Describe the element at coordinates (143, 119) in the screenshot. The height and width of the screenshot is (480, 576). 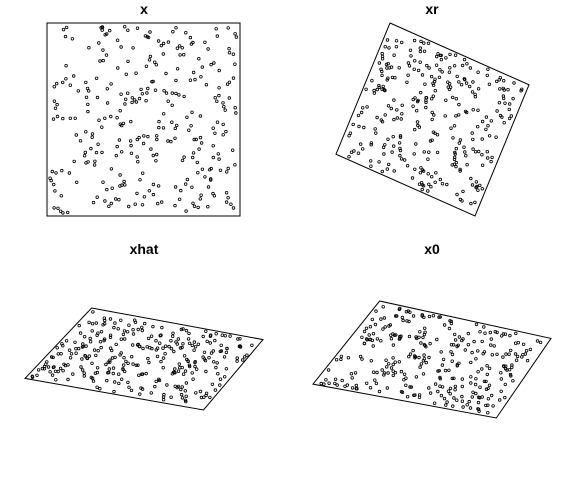
I see `window-boundary-x` at that location.